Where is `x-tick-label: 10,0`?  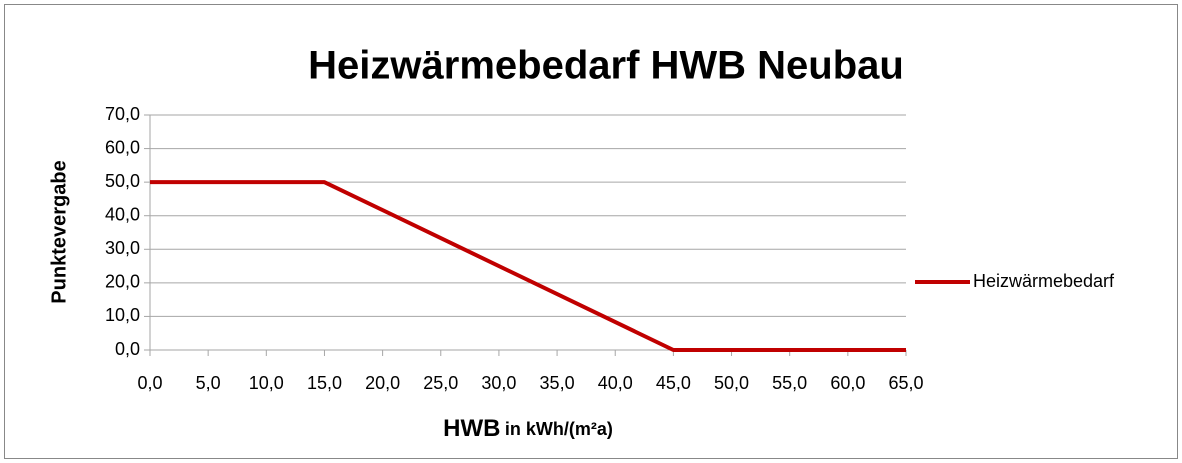
x-tick-label: 10,0 is located at coordinates (266, 383).